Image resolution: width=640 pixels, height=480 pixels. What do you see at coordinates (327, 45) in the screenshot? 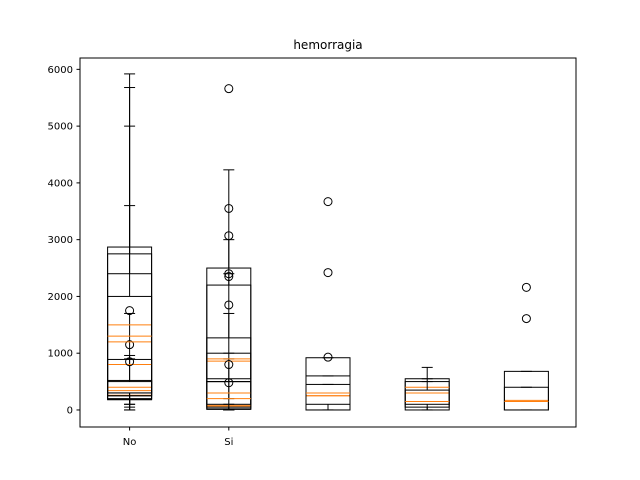
I see `chart-title: hemorragia` at bounding box center [327, 45].